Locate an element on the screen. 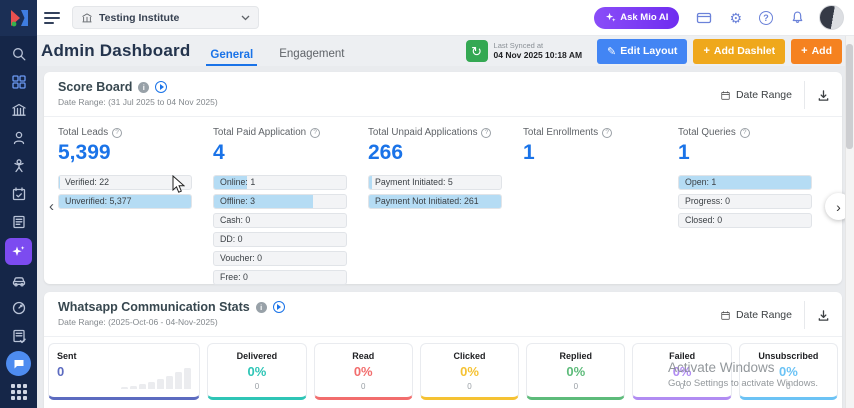 The image size is (854, 408). whatsapp-stat-delivered: Delivered 0% 0 is located at coordinates (257, 371).